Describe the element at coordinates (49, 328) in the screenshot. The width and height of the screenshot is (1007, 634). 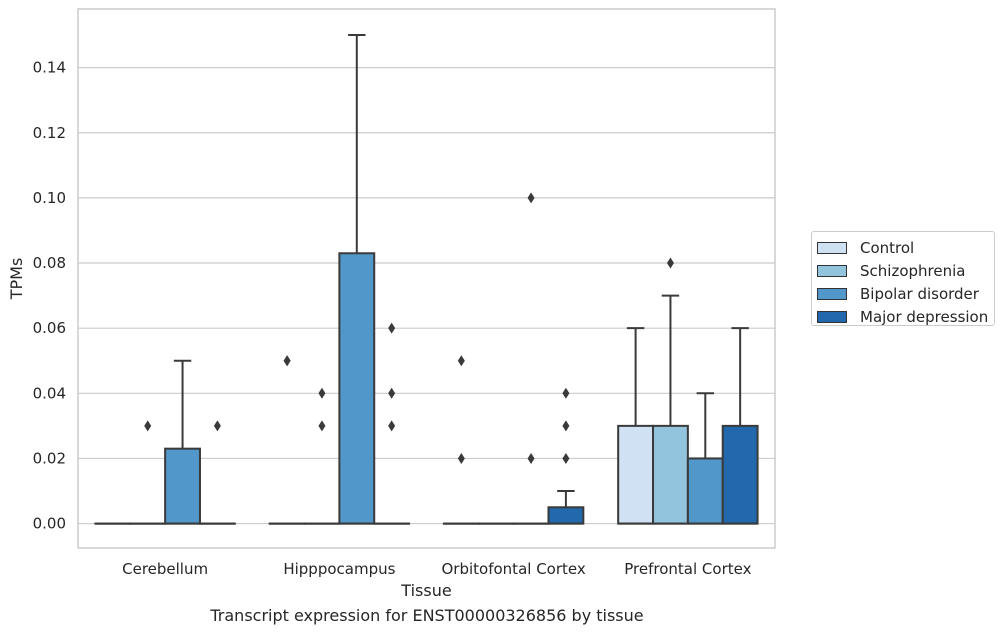
I see `y-tick-label: 0.06` at that location.